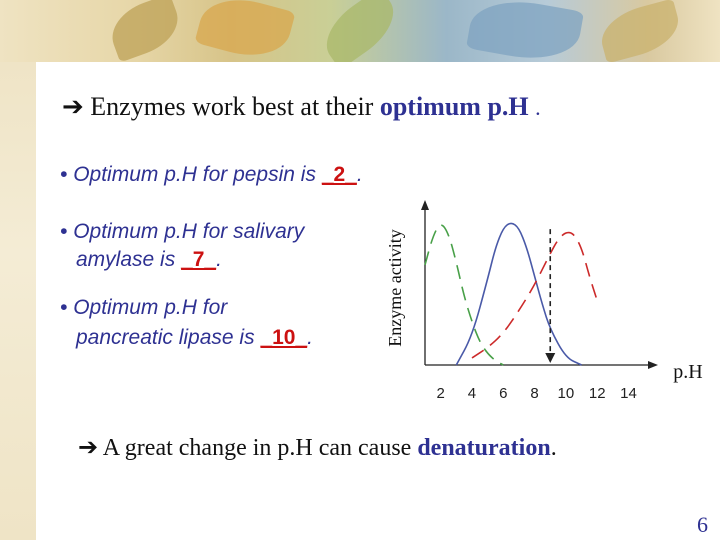 This screenshot has width=720, height=540. I want to click on y-axis-arrowhead, so click(425, 205).